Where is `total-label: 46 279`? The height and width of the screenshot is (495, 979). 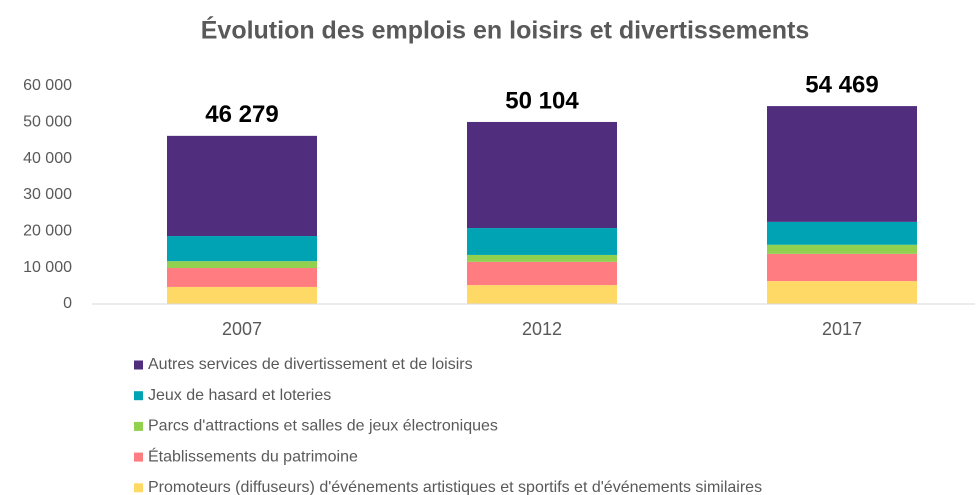
total-label: 46 279 is located at coordinates (241, 114).